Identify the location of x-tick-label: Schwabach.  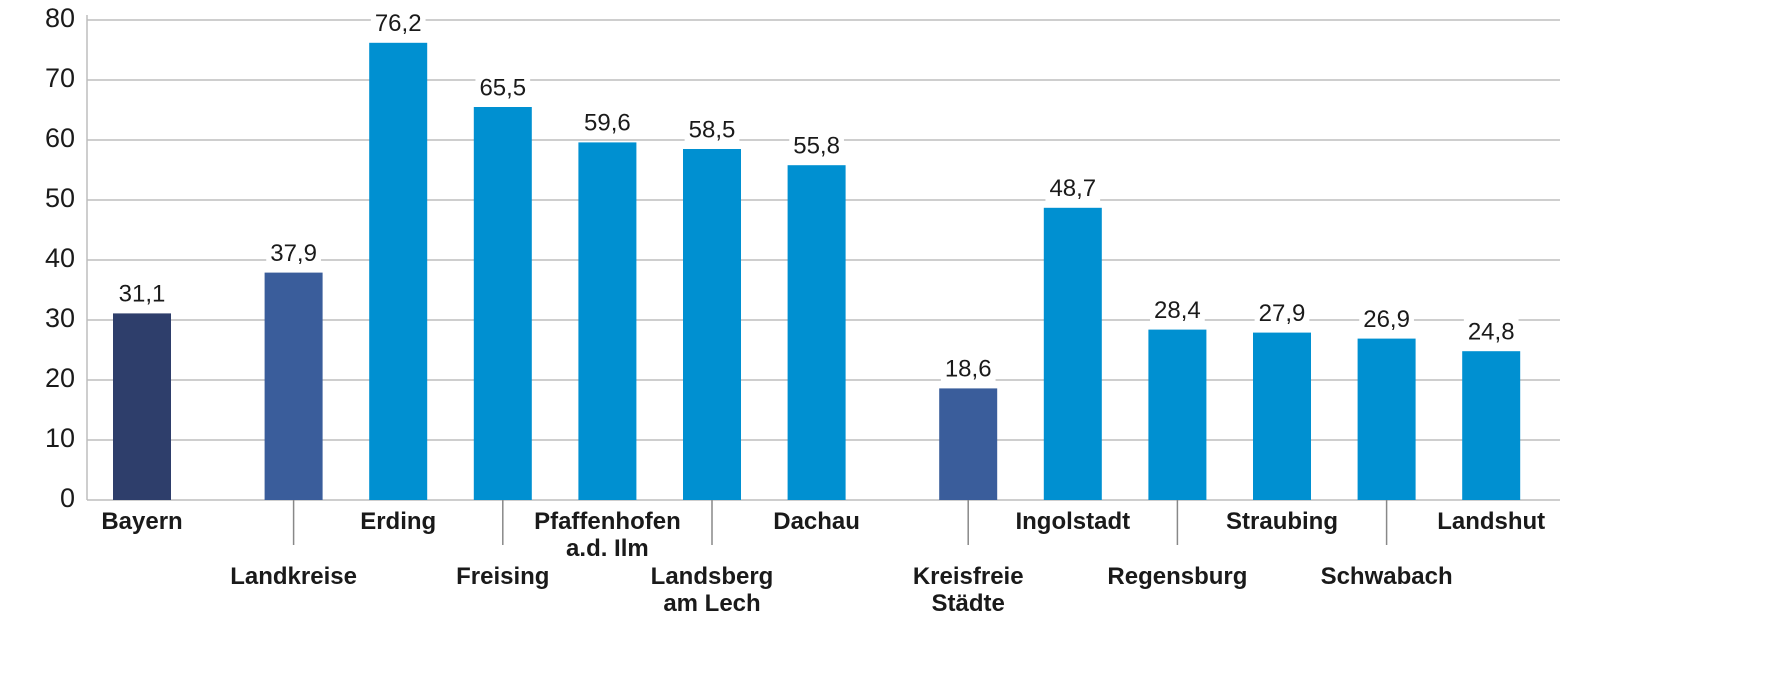
(1387, 576).